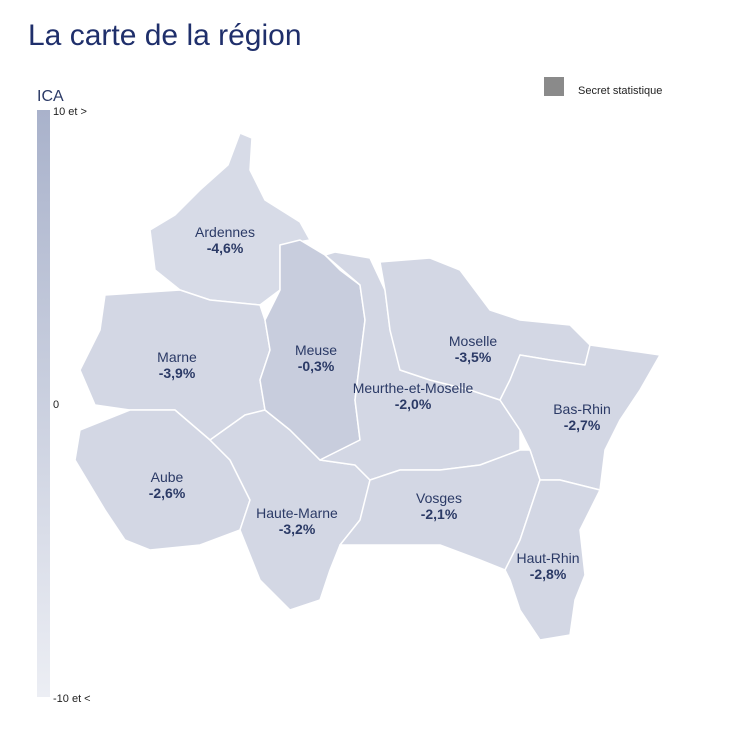 This screenshot has height=734, width=729. I want to click on region-value: -2,0%, so click(413, 404).